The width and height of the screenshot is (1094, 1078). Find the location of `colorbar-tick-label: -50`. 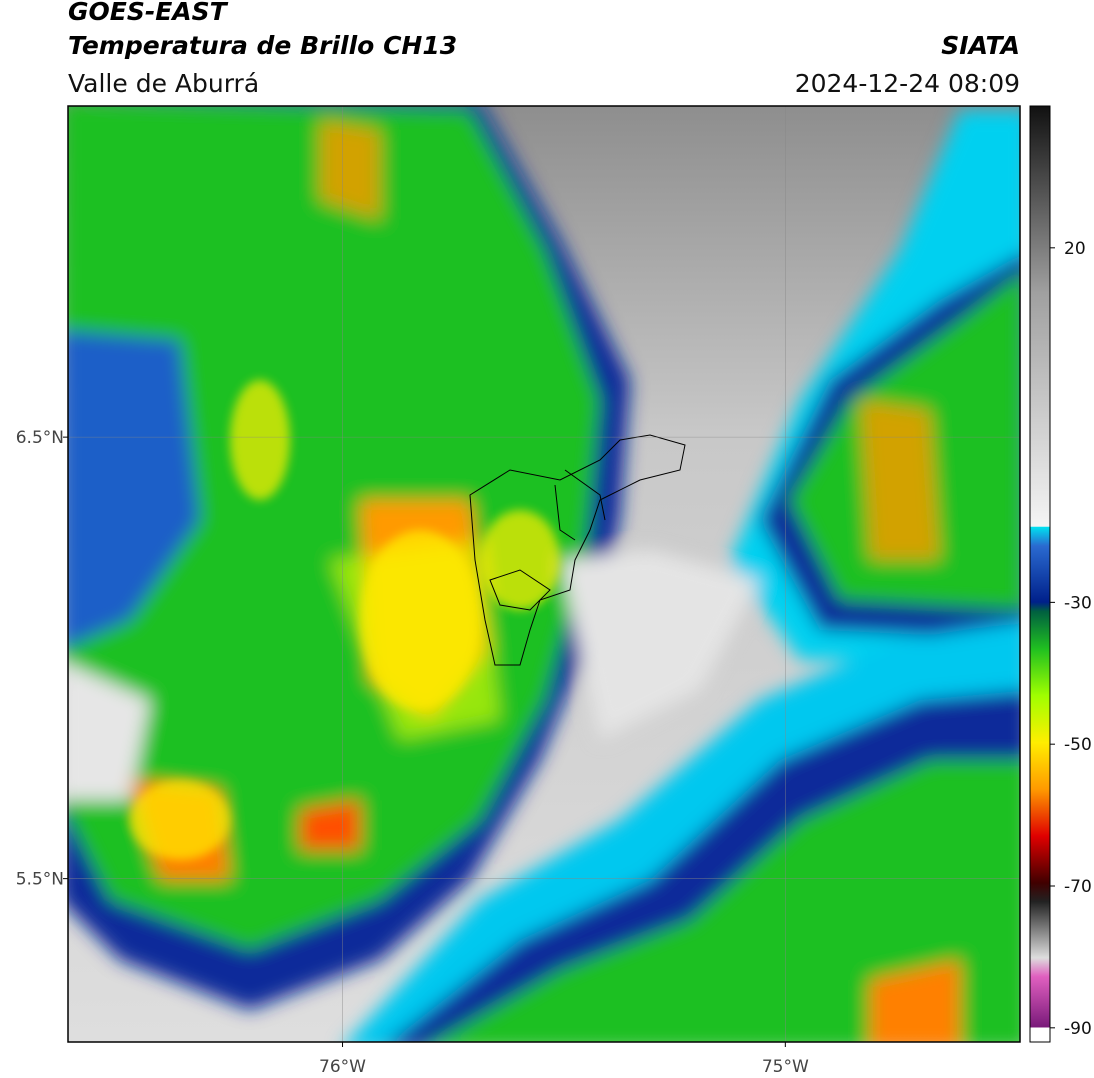

colorbar-tick-label: -50 is located at coordinates (1078, 745).